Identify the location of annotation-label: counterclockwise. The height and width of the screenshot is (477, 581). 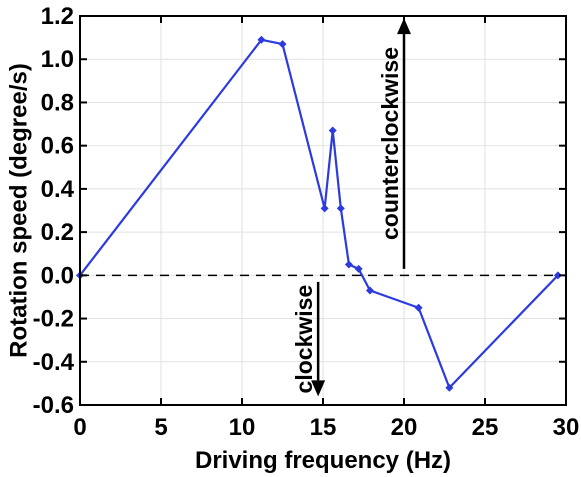
(390, 143).